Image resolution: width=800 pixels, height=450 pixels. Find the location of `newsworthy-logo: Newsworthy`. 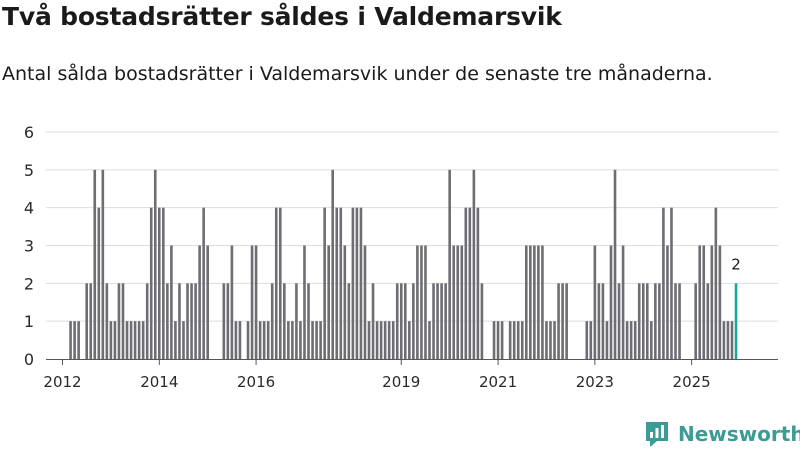

newsworthy-logo: Newsworthy is located at coordinates (722, 434).